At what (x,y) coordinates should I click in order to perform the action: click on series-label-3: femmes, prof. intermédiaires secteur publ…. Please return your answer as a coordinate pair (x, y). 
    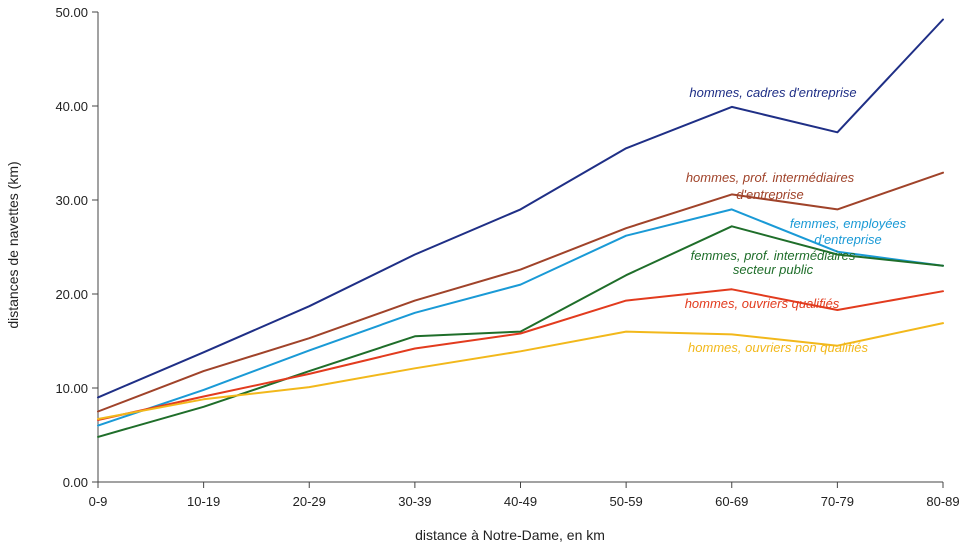
    Looking at the image, I should click on (773, 262).